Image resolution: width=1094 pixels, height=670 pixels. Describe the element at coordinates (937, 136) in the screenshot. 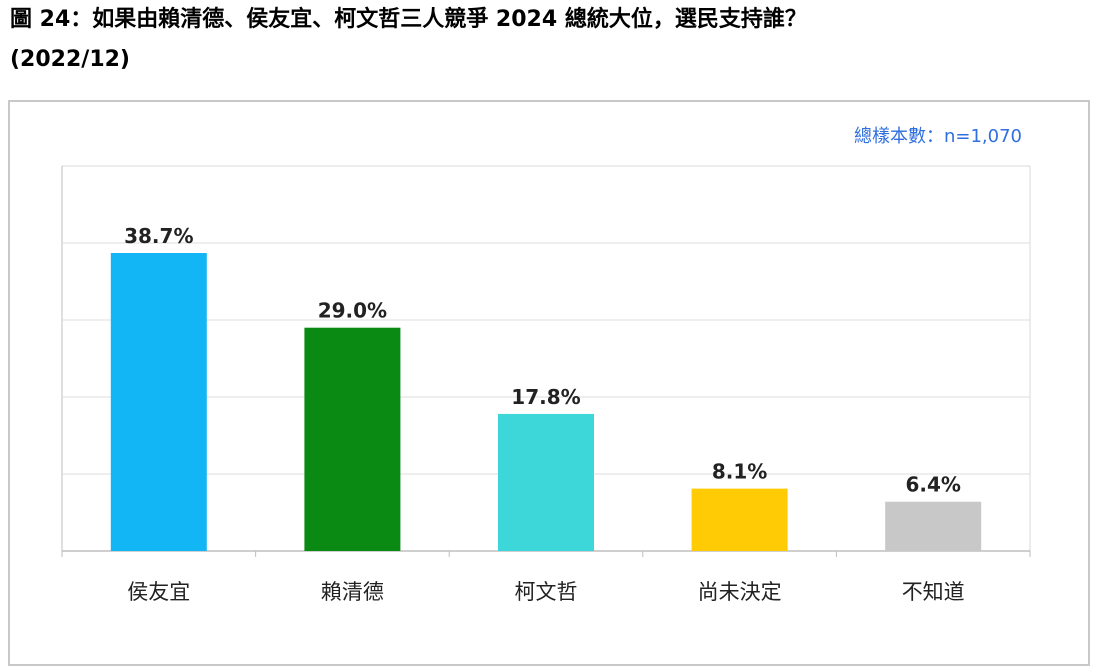

I see `sample-size-note: 總樣本數：n=1,070` at that location.